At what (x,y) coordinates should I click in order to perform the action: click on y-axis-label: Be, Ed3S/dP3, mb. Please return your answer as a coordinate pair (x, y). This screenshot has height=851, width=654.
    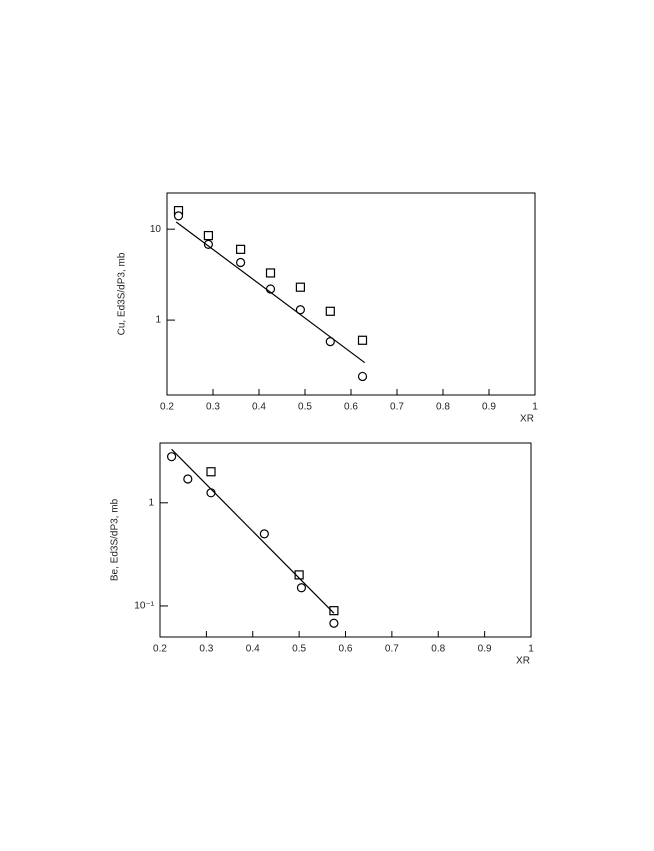
    Looking at the image, I should click on (115, 539).